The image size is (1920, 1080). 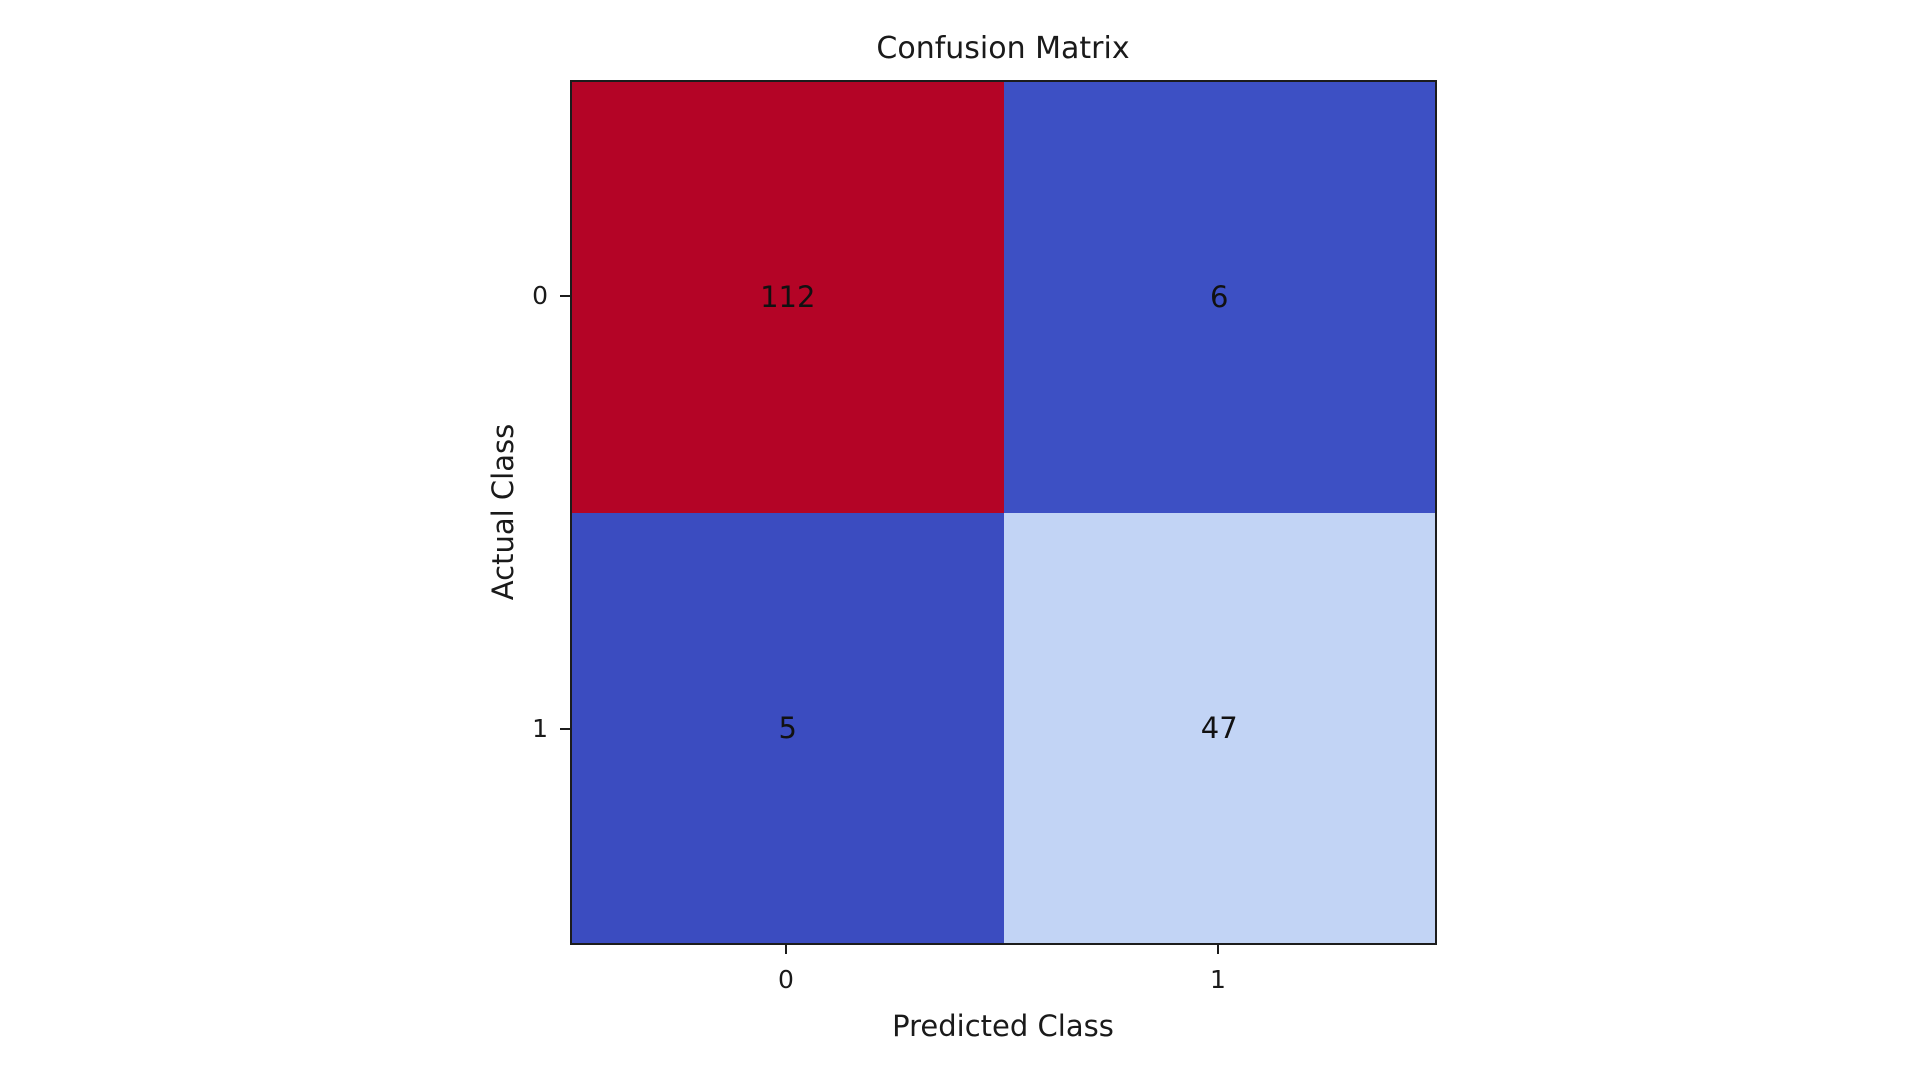 What do you see at coordinates (503, 512) in the screenshot?
I see `y-axis-label: Actual Class` at bounding box center [503, 512].